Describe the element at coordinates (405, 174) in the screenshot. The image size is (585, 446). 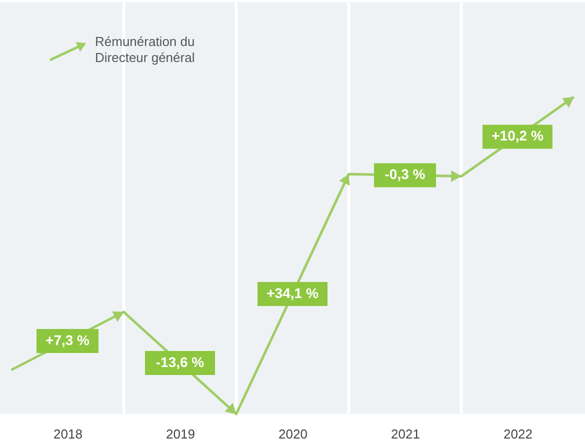
I see `annotation: -0,3 %` at that location.